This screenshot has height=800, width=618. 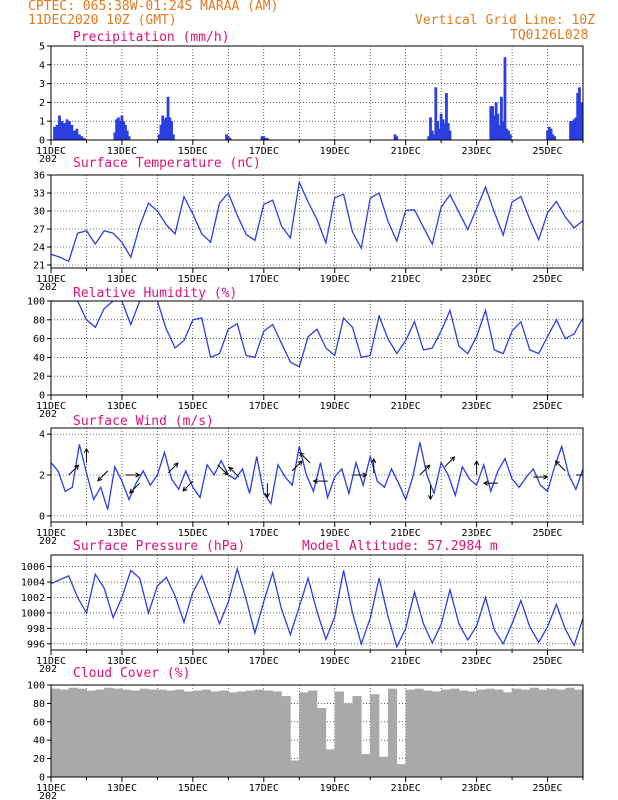 What do you see at coordinates (143, 421) in the screenshot?
I see `panel-title-wind: Surface Wind (m/s)` at bounding box center [143, 421].